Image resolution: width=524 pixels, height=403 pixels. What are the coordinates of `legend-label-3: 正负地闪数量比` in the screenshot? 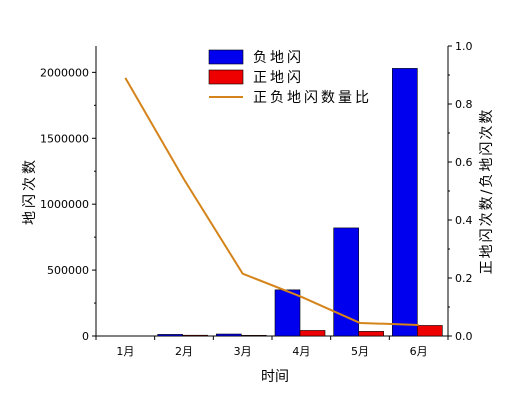 It's located at (312, 98).